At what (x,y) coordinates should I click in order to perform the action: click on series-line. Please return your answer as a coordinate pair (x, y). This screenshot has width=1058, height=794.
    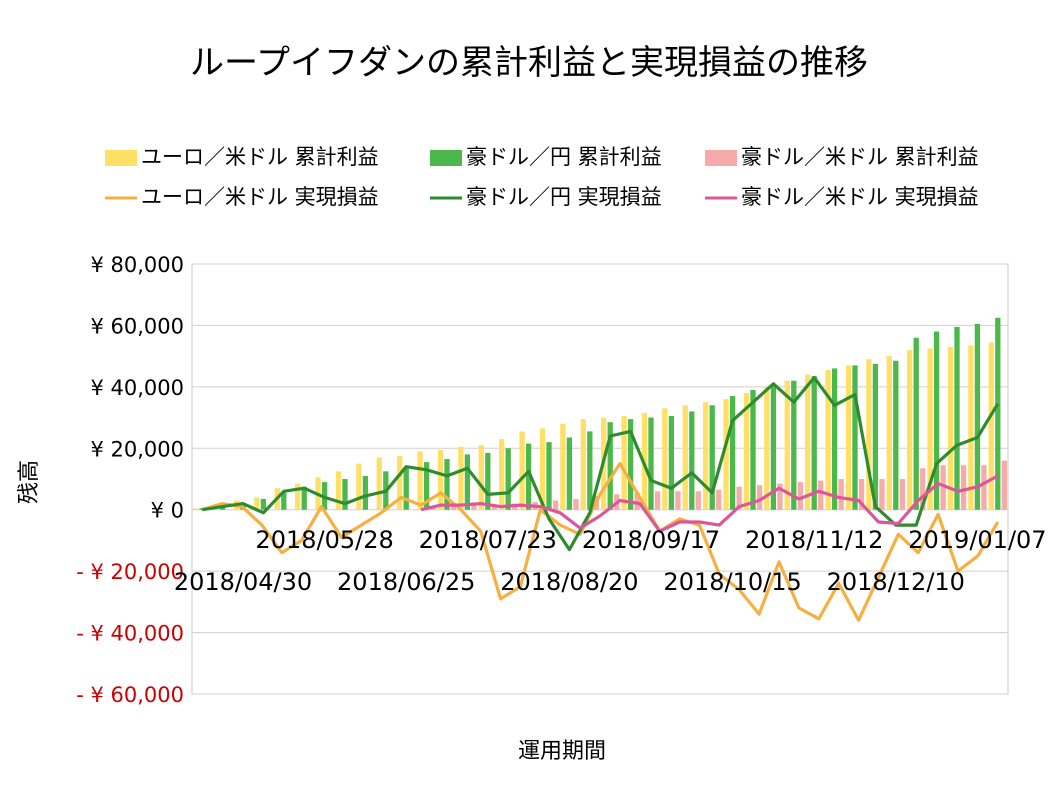
    Looking at the image, I should click on (709, 503).